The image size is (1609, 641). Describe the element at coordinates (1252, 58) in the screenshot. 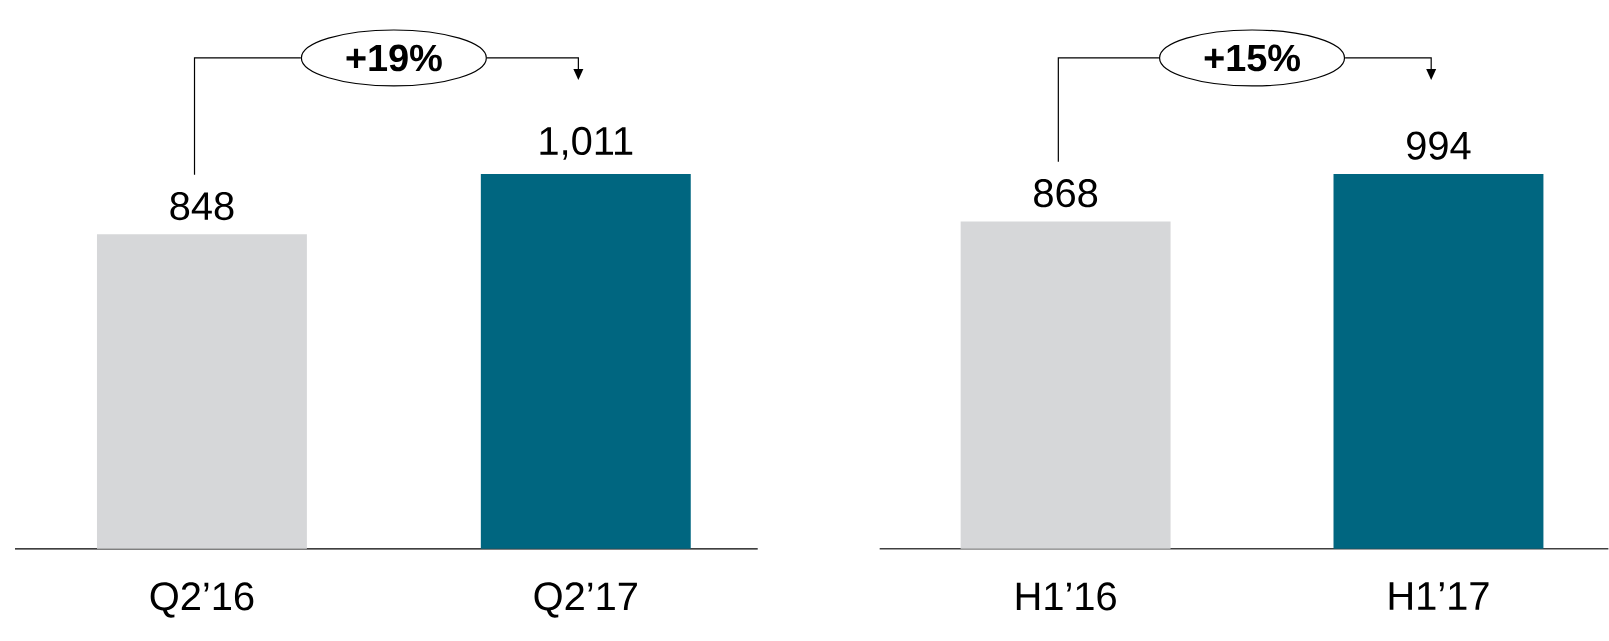

I see `text: +15%` at that location.